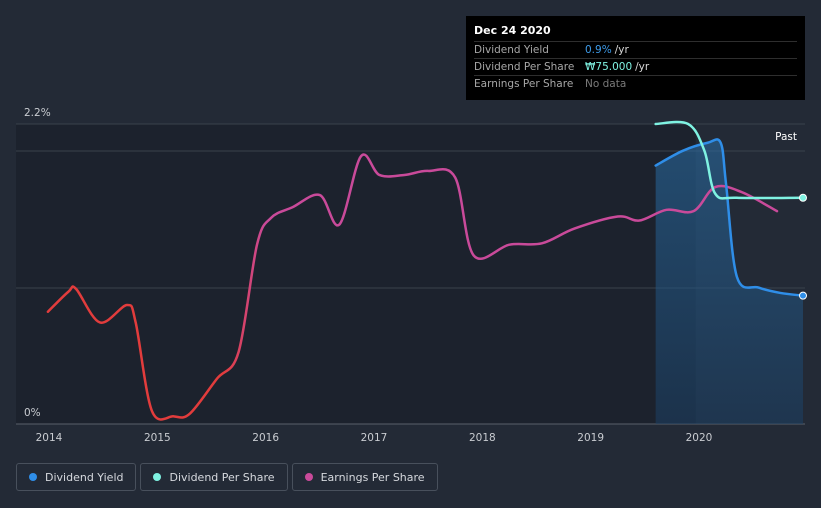 This screenshot has height=508, width=821. I want to click on tooltip-date: Dec 24 2020, so click(512, 30).